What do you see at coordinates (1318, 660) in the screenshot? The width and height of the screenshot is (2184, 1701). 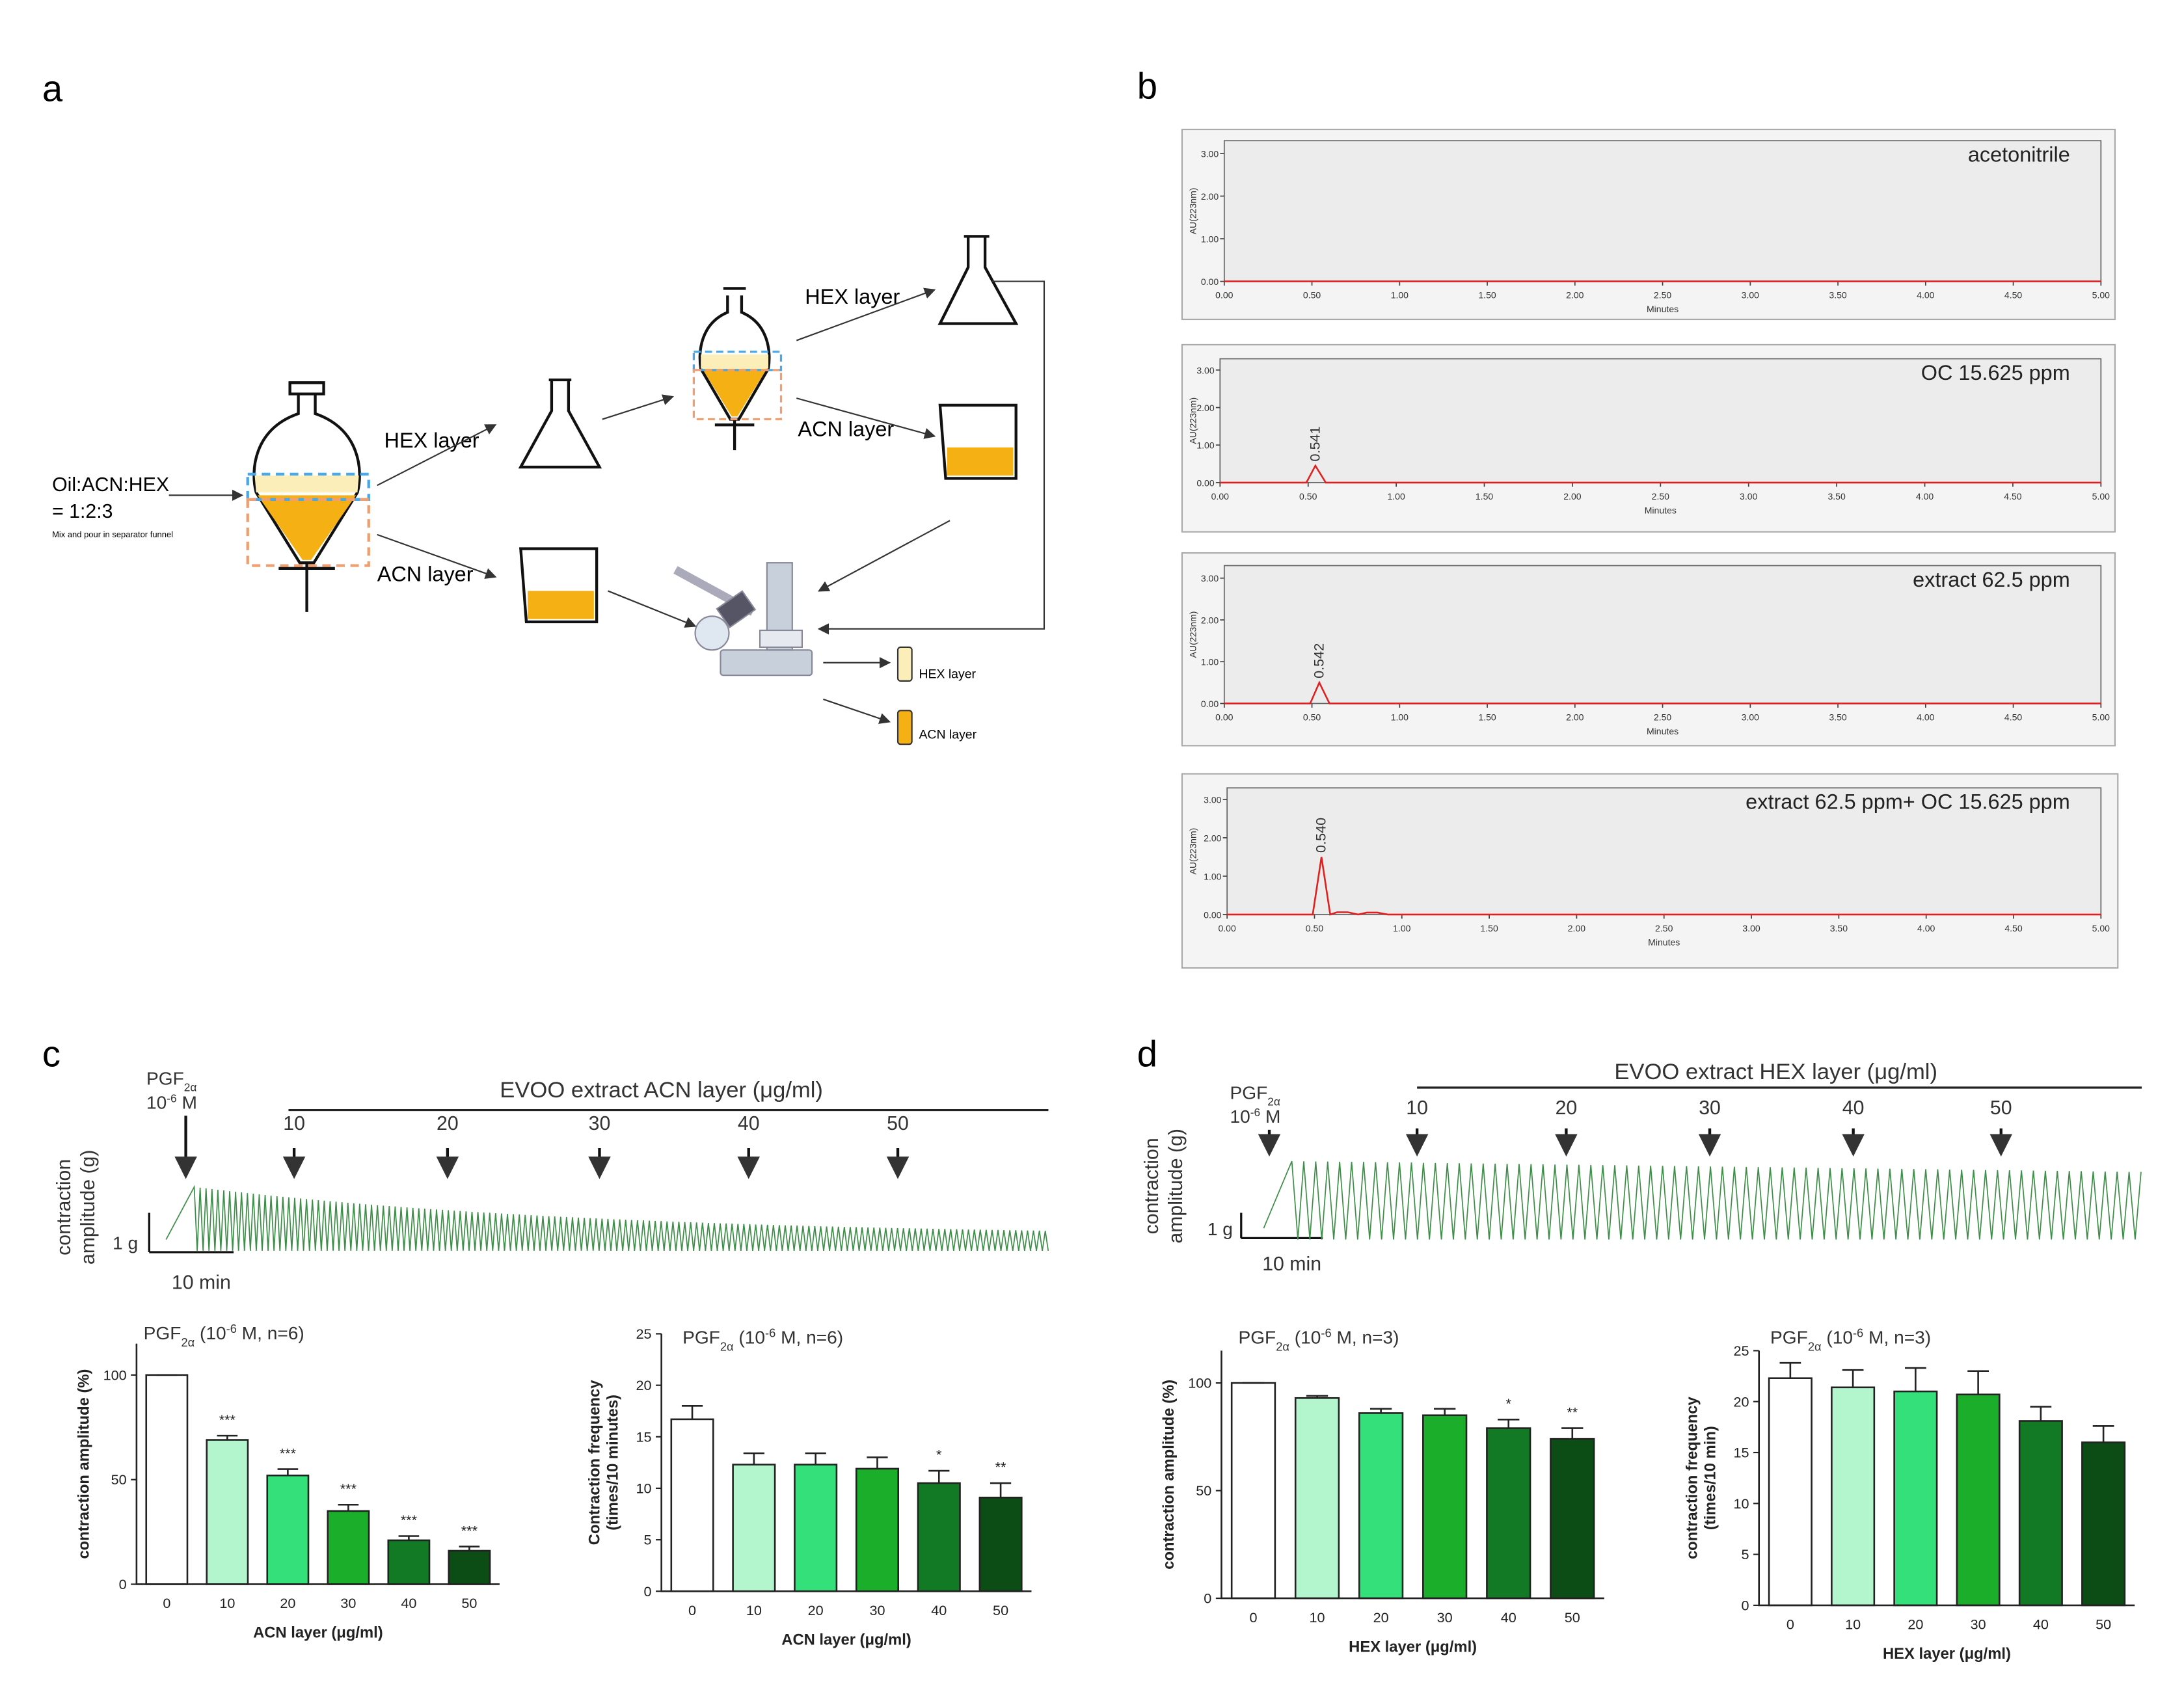 I see `peak-label: 0.542` at bounding box center [1318, 660].